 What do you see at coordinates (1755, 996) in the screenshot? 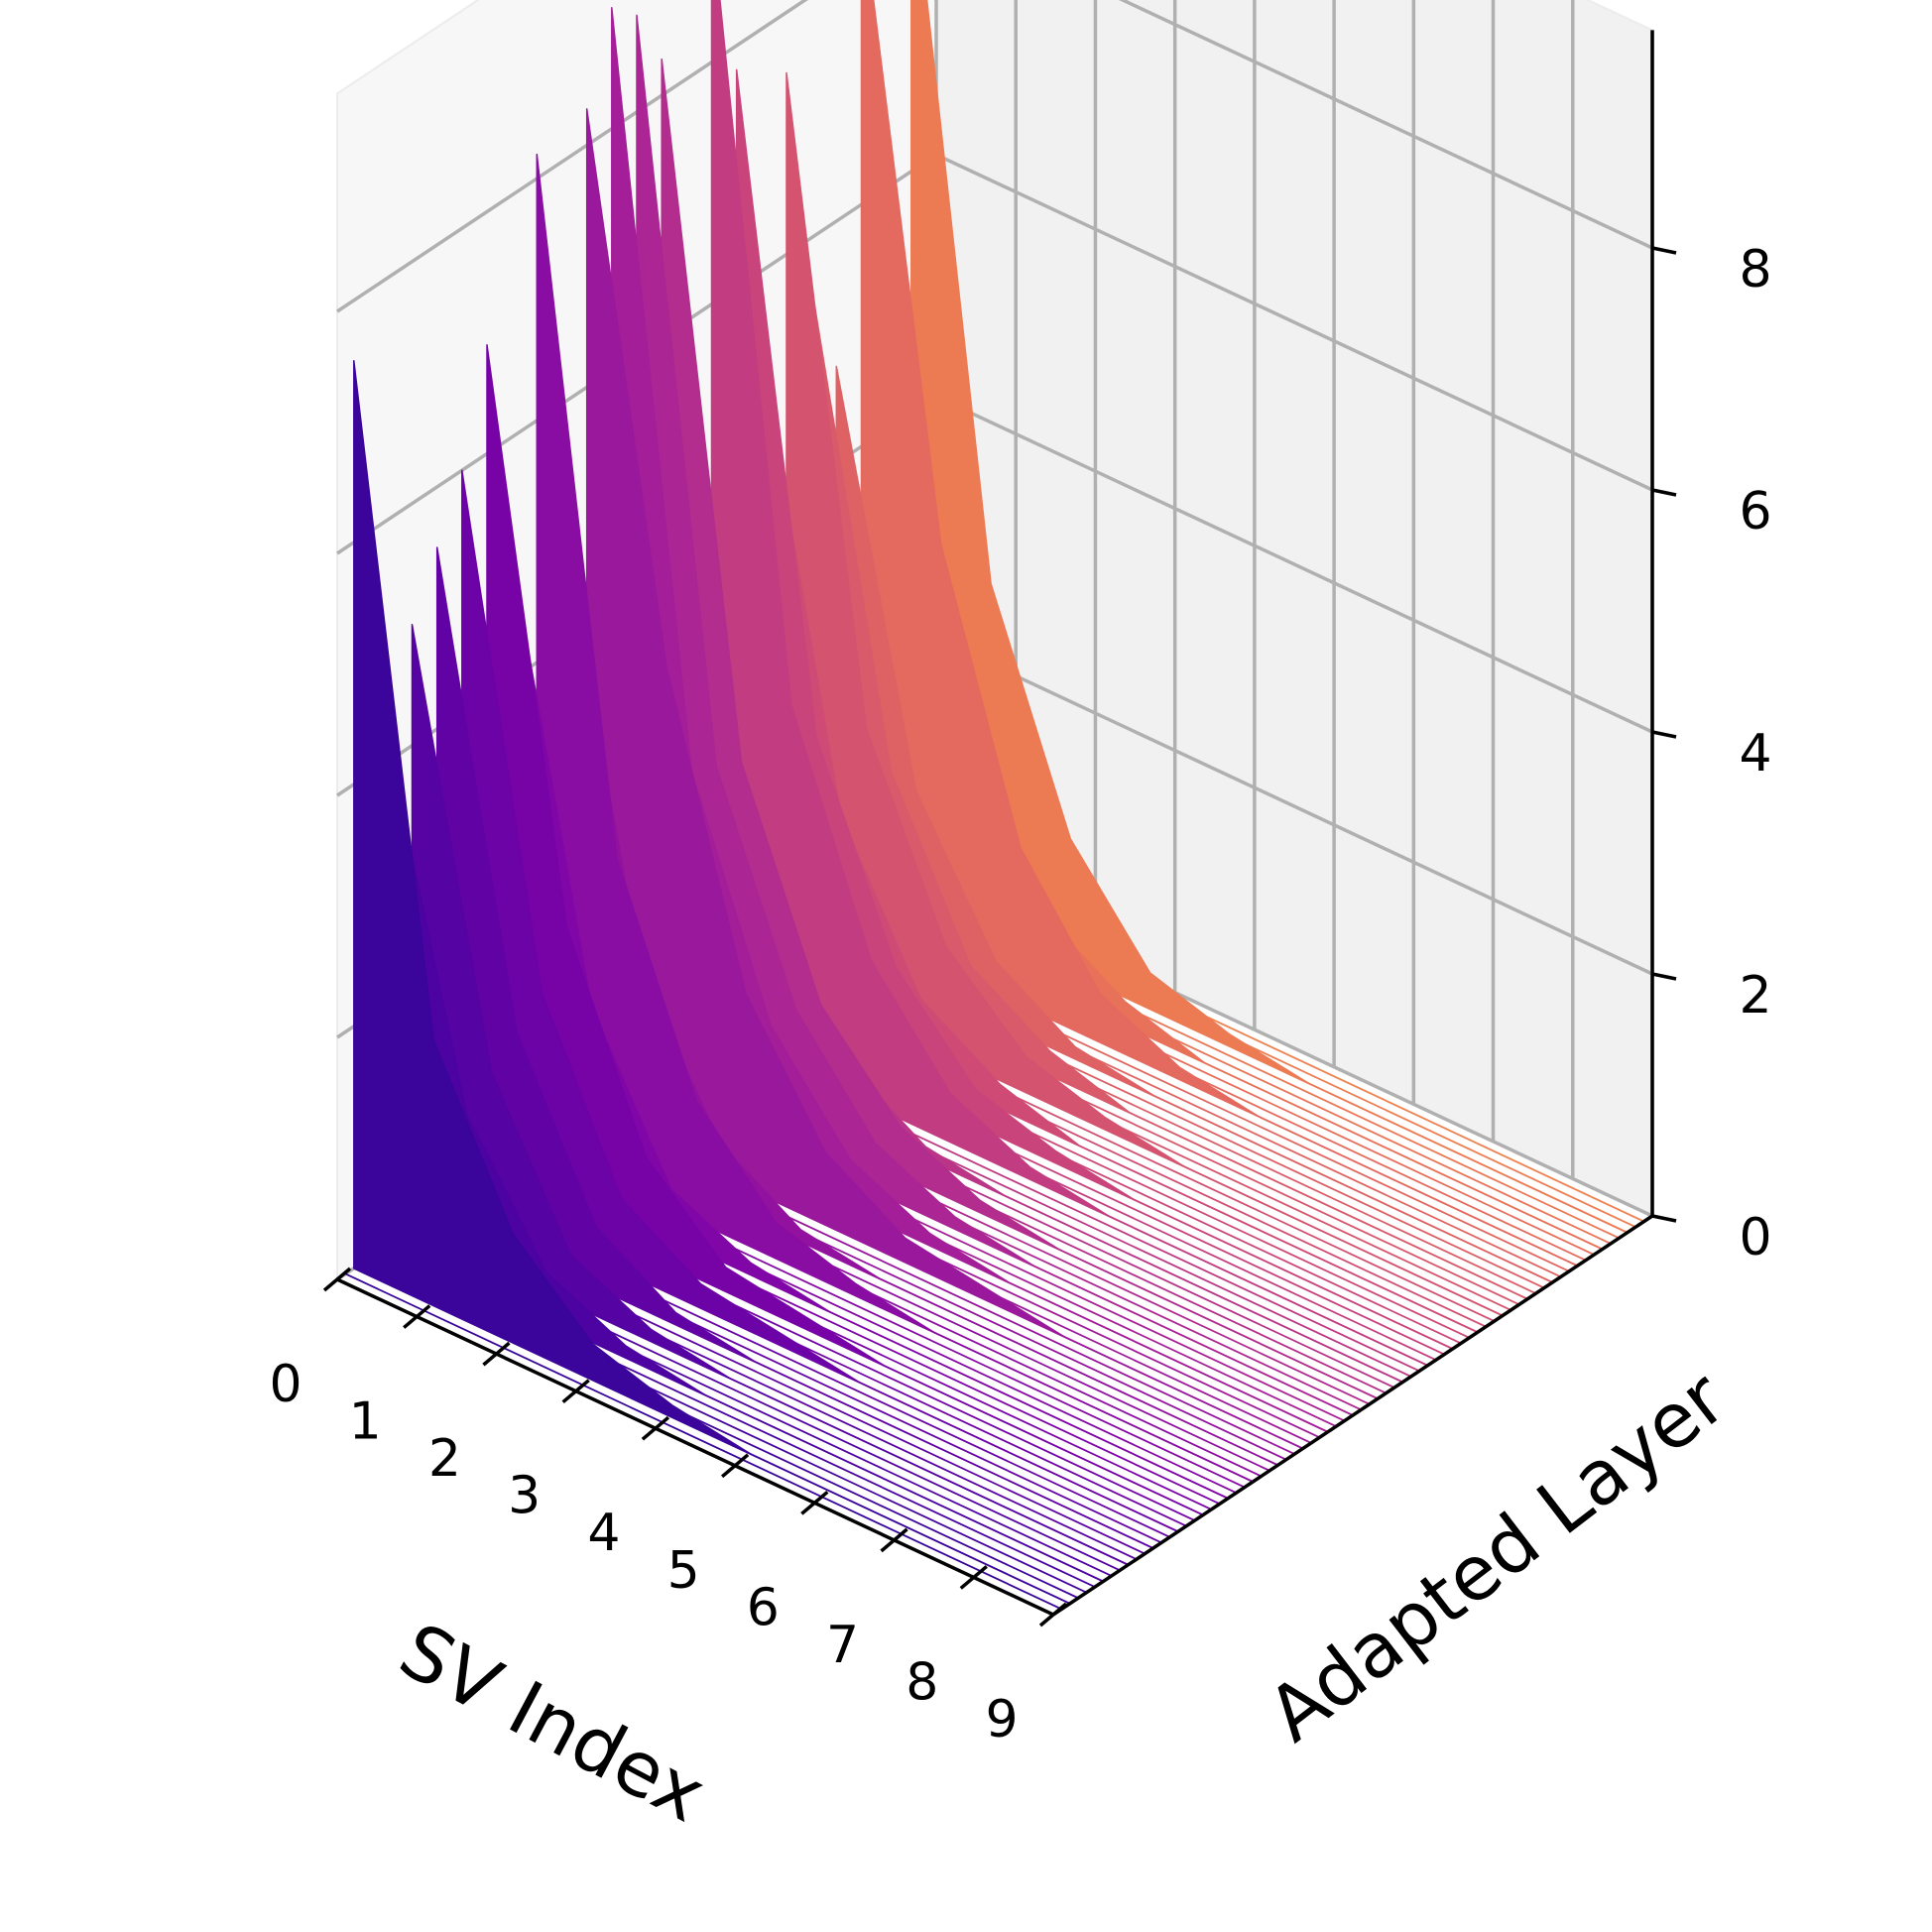
I see `z-tick-label: 2` at bounding box center [1755, 996].